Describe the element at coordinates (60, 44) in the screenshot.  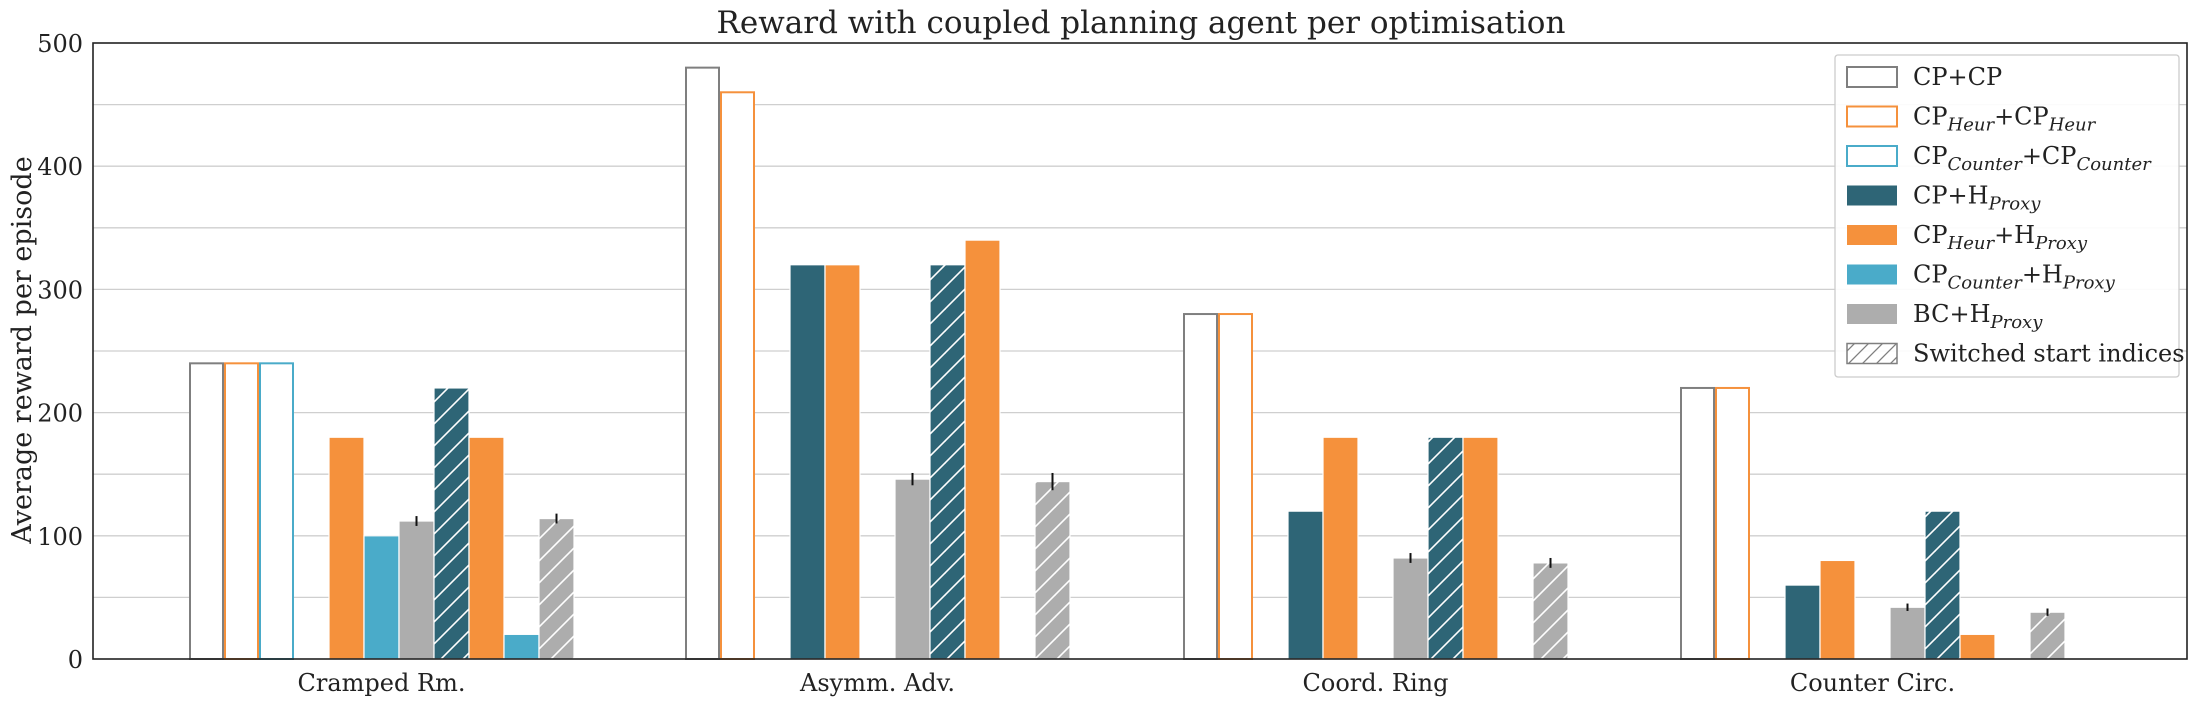
I see `y-tick-label: 500` at that location.